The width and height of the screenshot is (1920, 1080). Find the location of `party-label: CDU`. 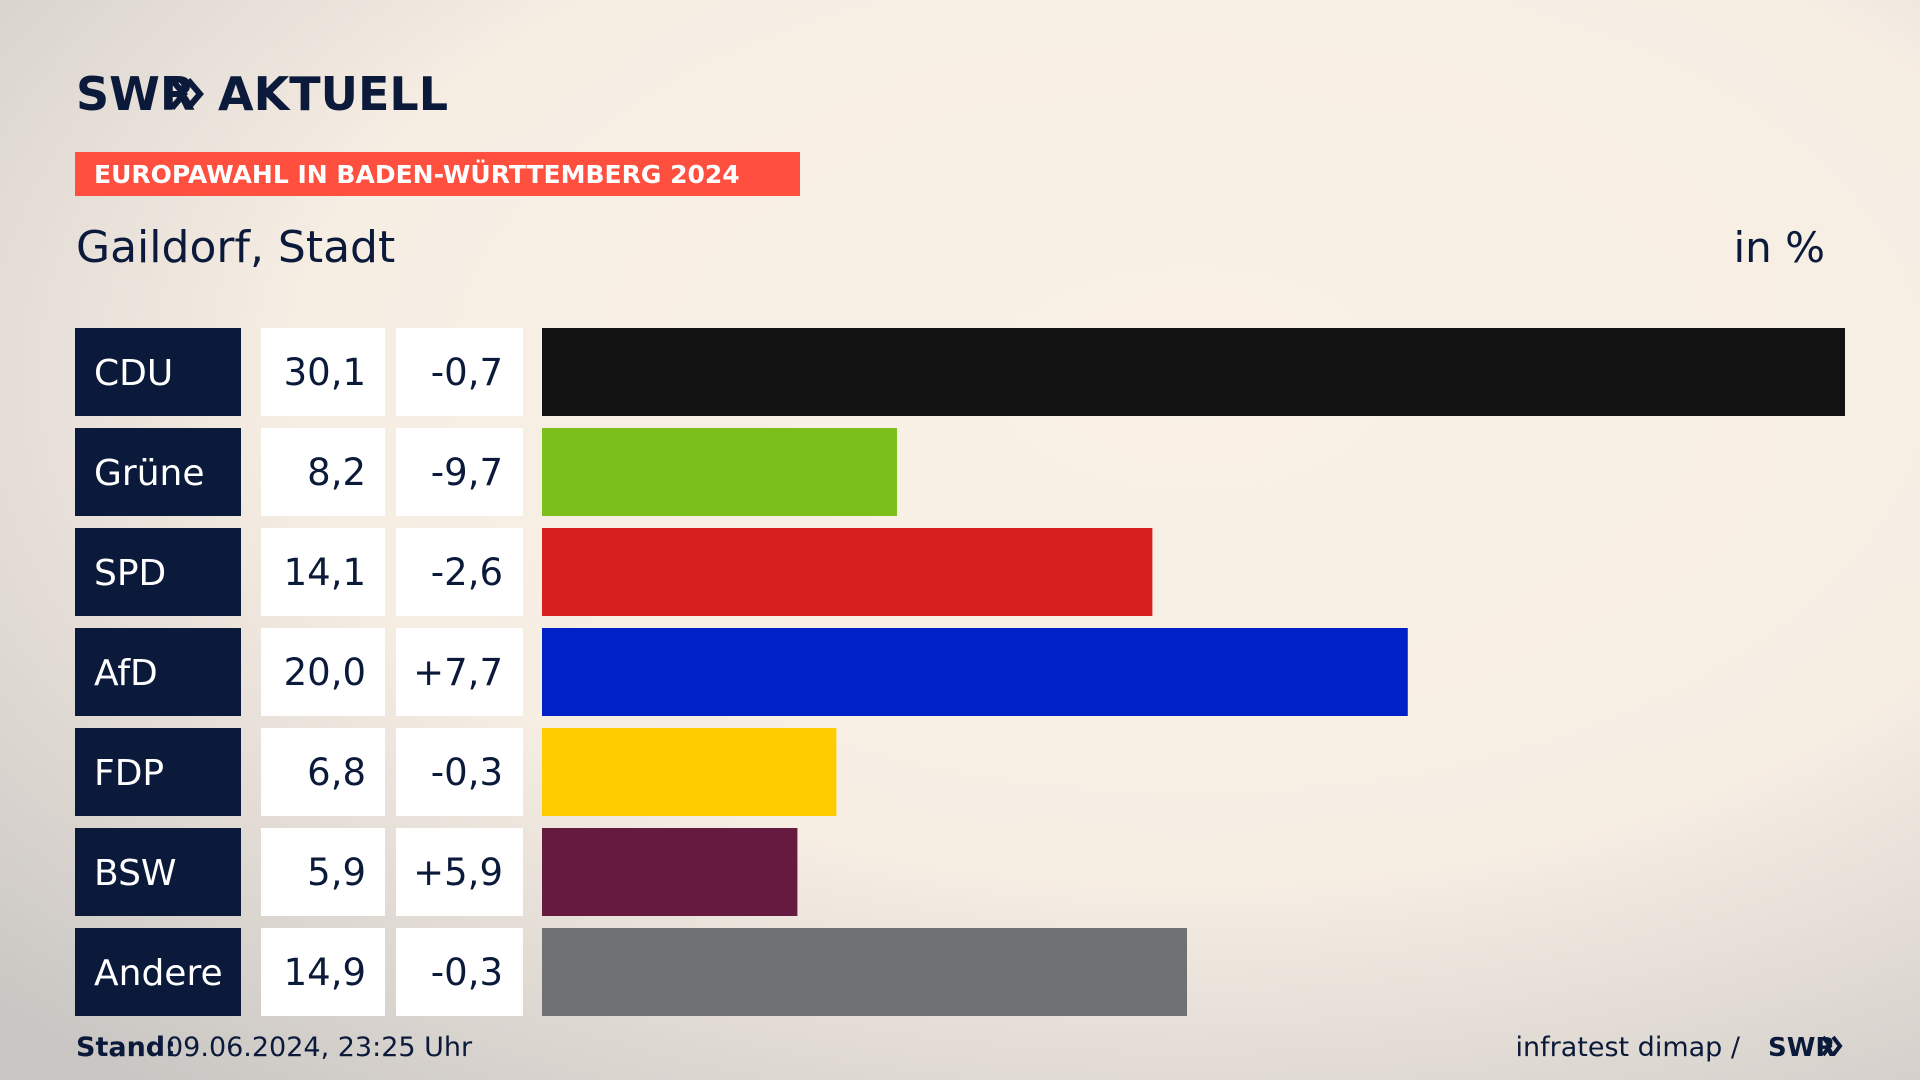

party-label: CDU is located at coordinates (133, 373).